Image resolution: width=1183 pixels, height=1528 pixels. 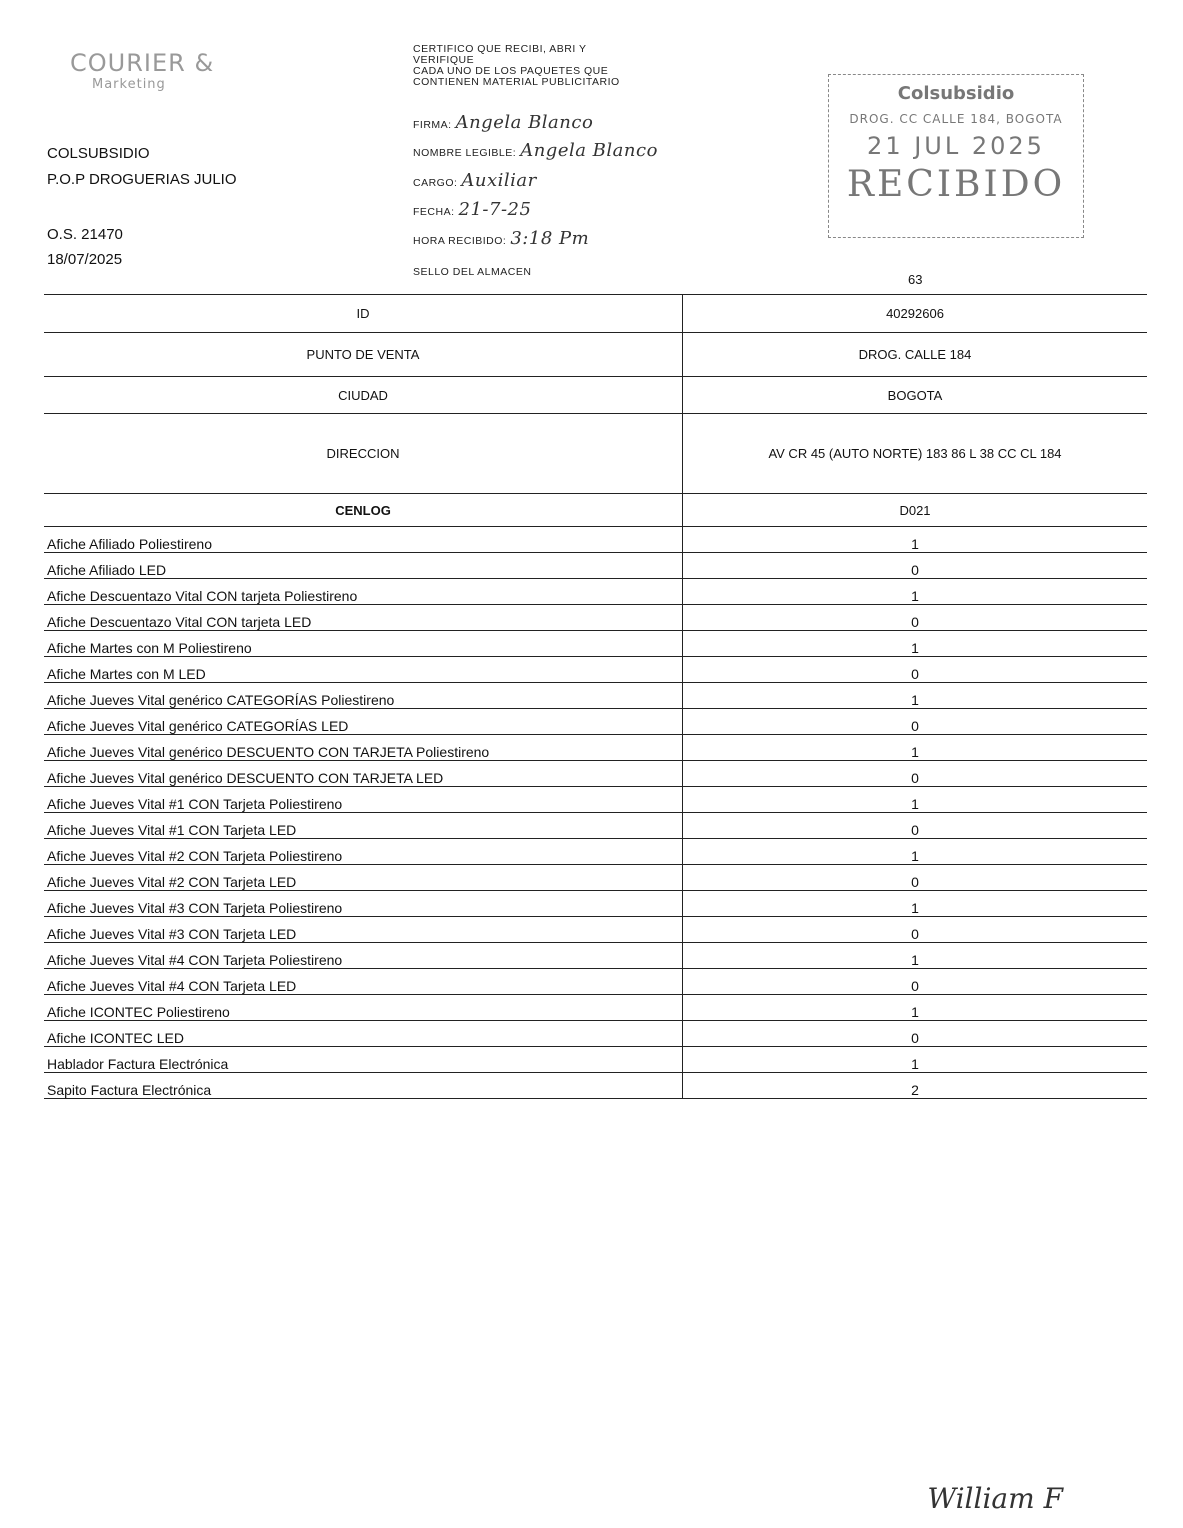 I want to click on cargo-field: CARGO: Auxiliar, so click(x=475, y=180).